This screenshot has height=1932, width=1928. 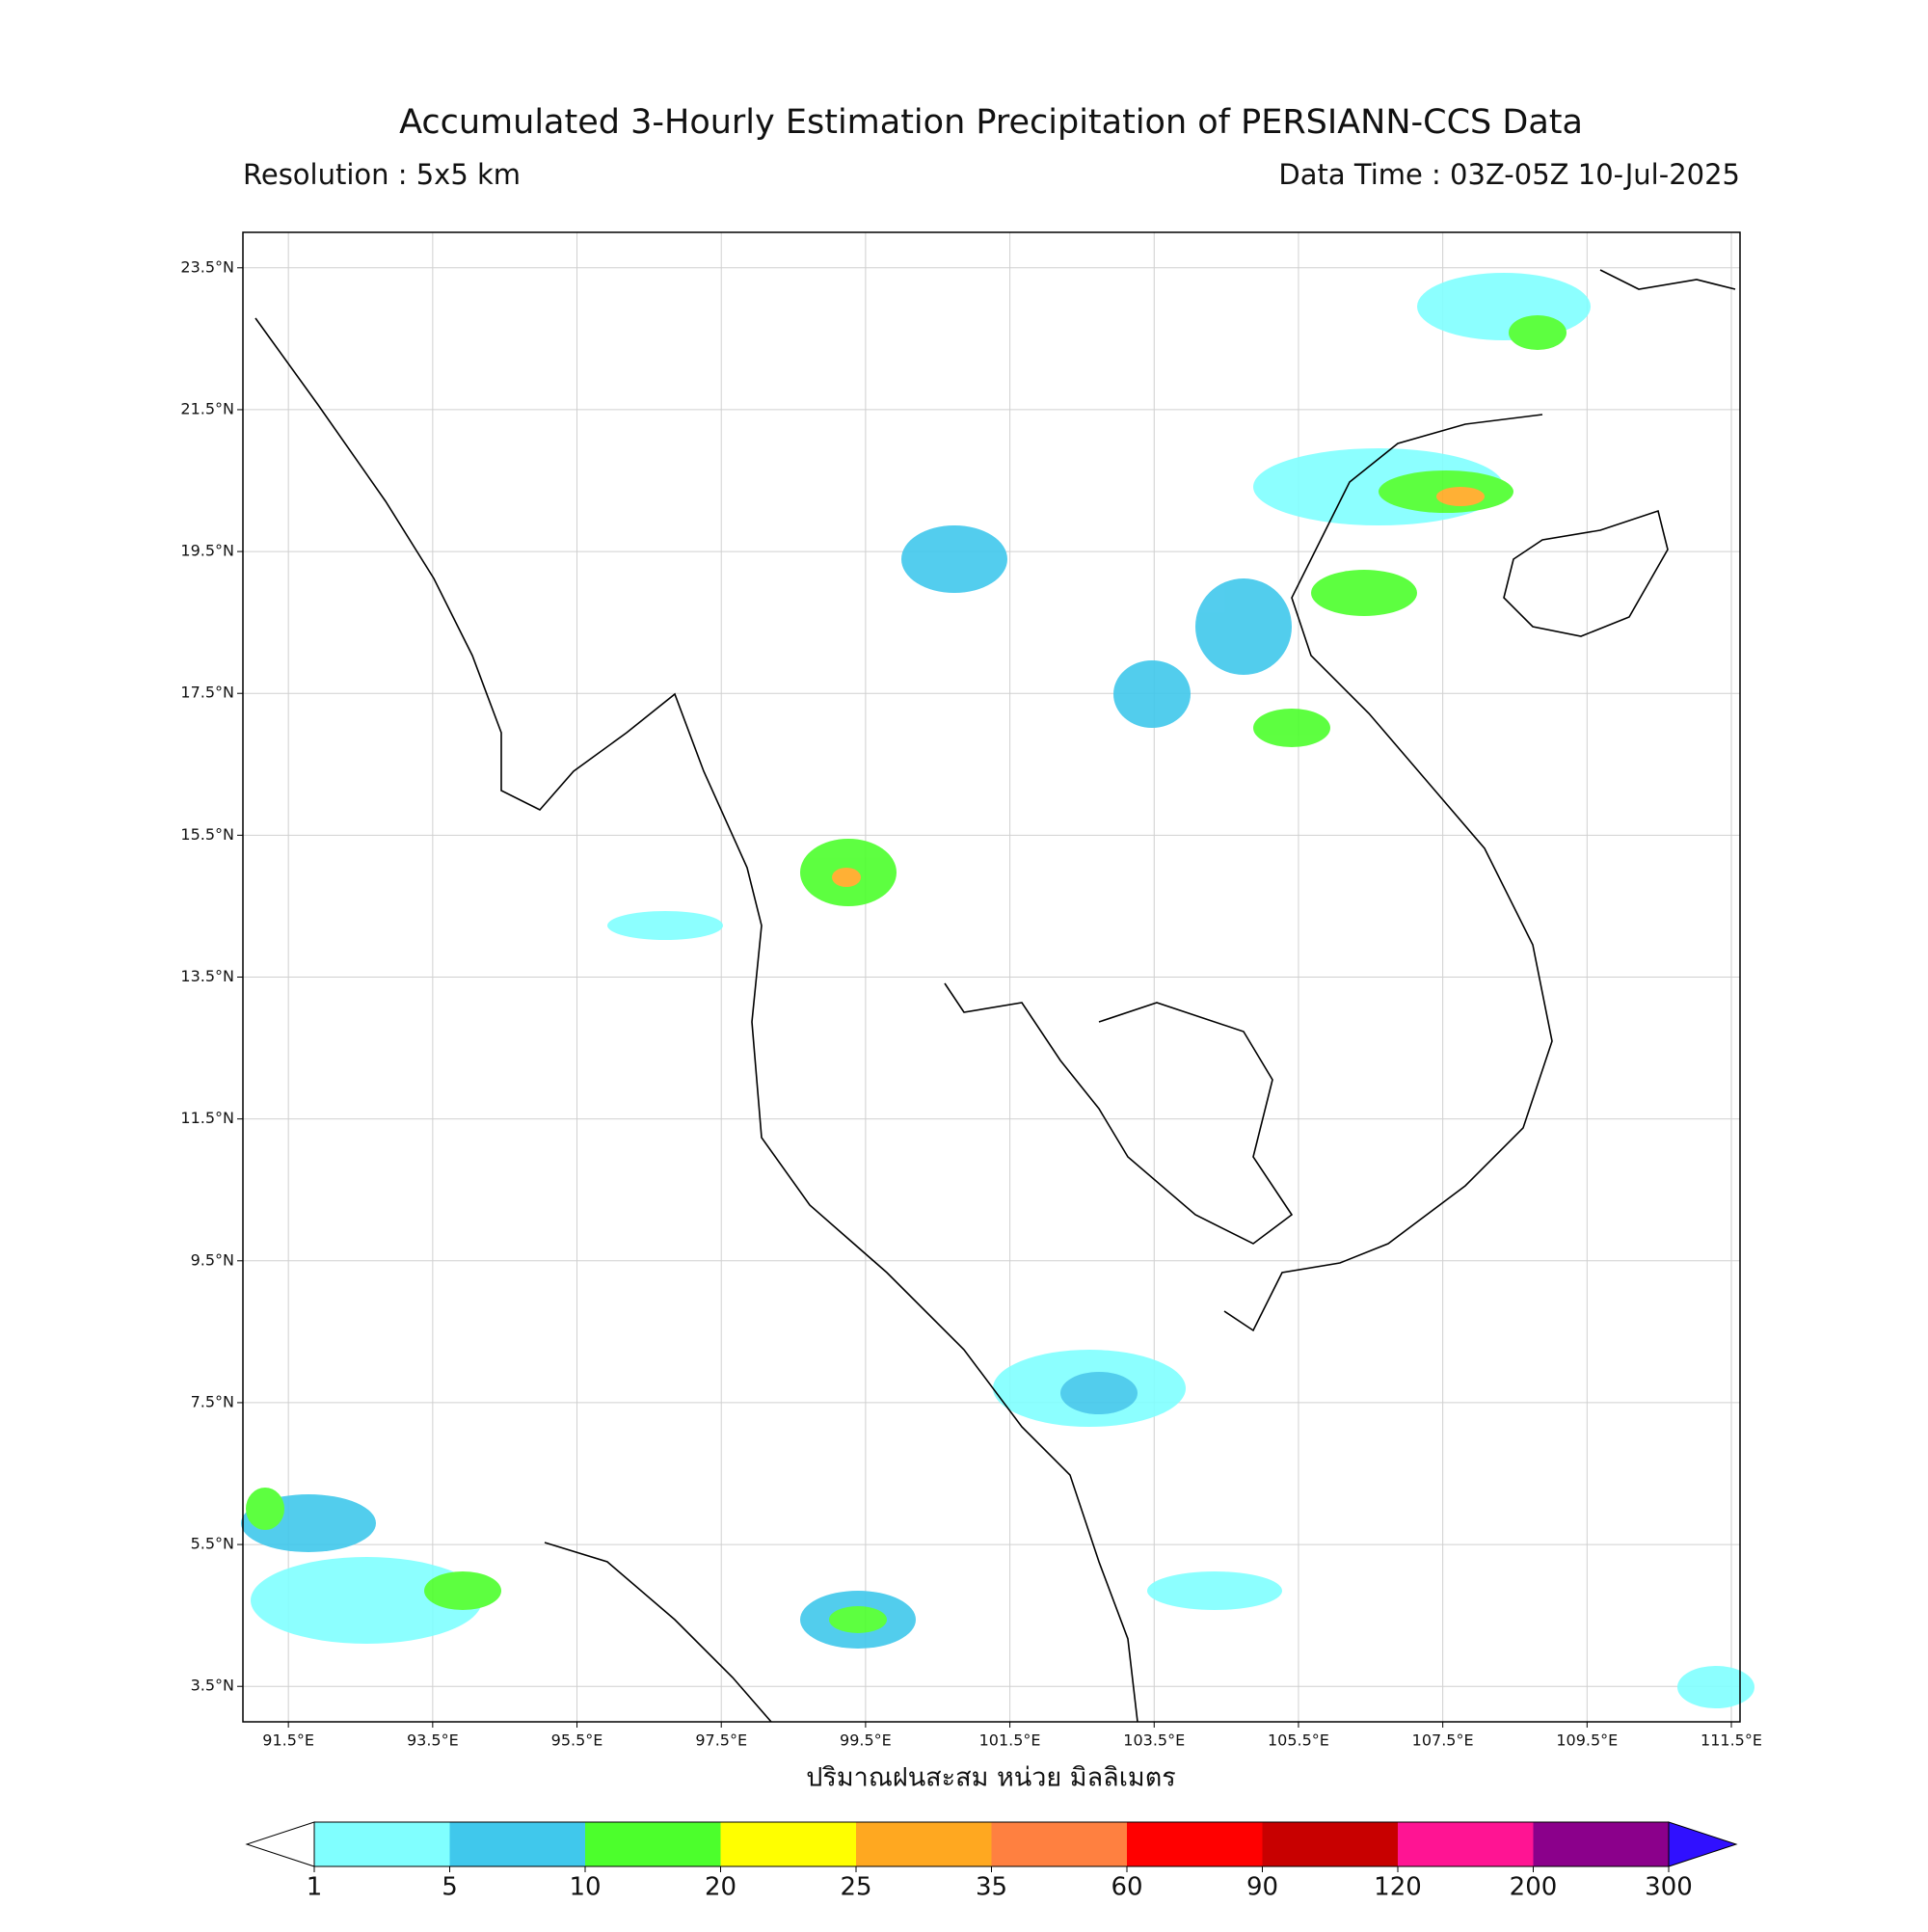 I want to click on x-tick-label: 95.5°E, so click(x=577, y=1741).